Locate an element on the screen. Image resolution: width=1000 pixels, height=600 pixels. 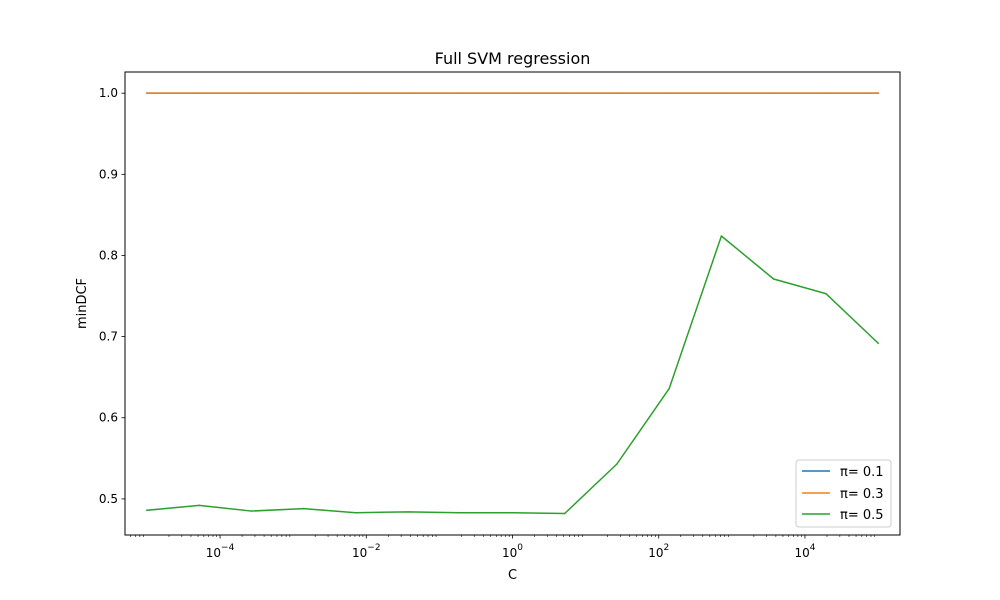
legend-box is located at coordinates (843, 493).